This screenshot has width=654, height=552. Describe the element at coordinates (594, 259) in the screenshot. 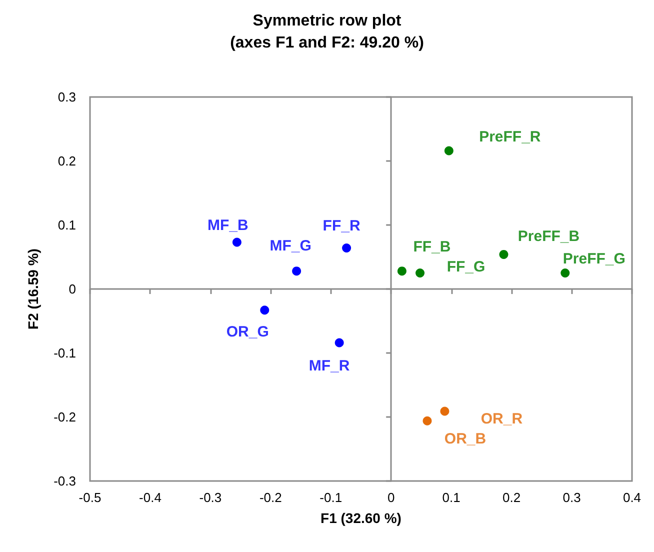

I see `annotation: PreFF_G` at that location.